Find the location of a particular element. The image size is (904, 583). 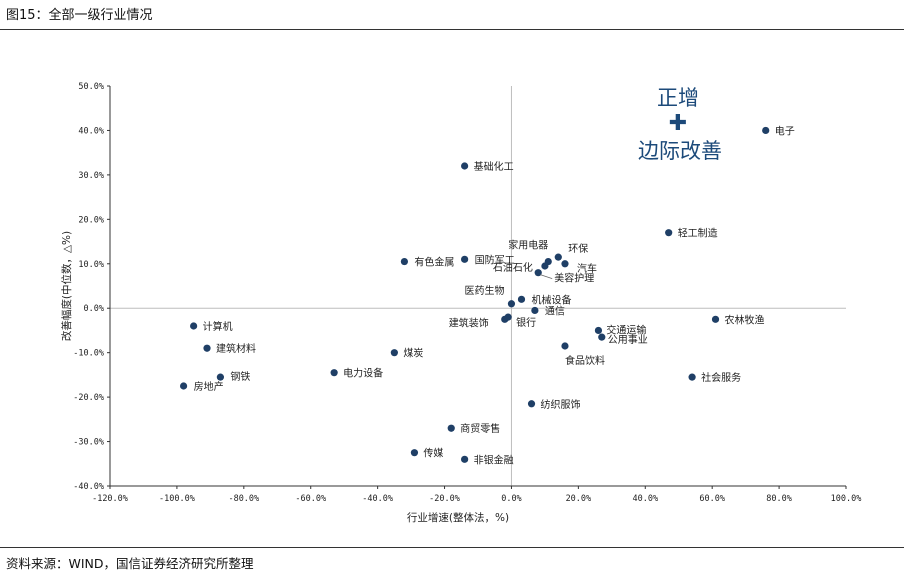

y-tick-label: 50.0% is located at coordinates (91, 87).